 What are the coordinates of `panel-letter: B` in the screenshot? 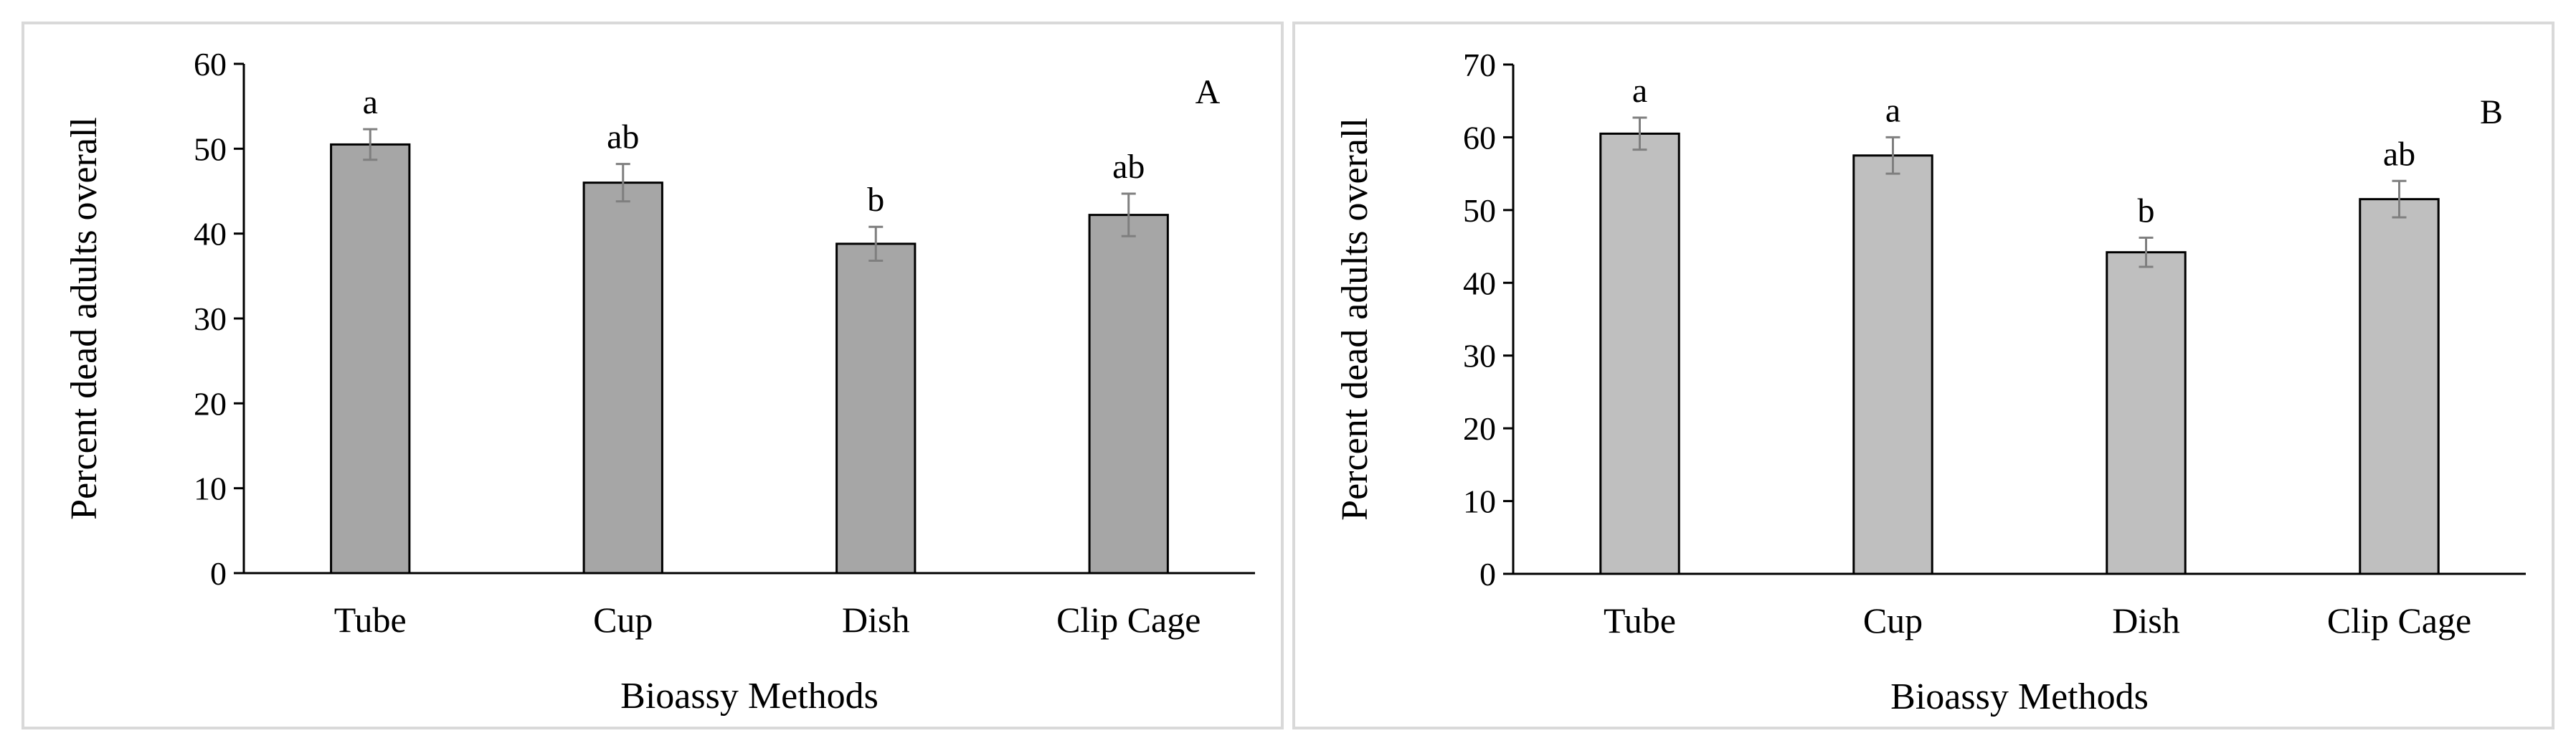 It's located at (2491, 112).